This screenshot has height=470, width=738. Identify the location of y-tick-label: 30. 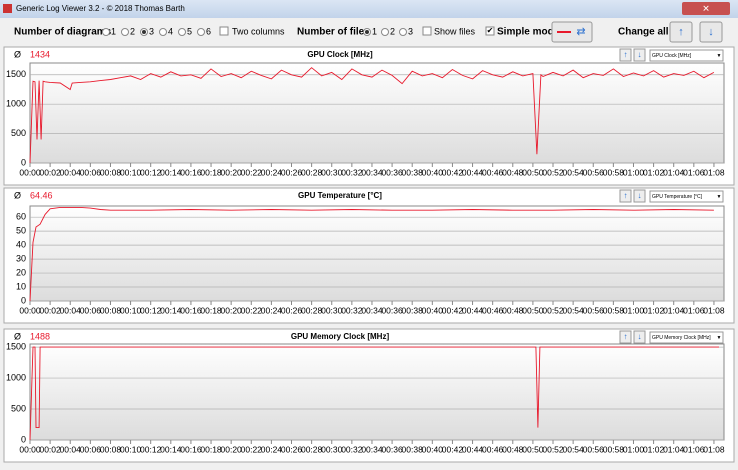
(21, 258).